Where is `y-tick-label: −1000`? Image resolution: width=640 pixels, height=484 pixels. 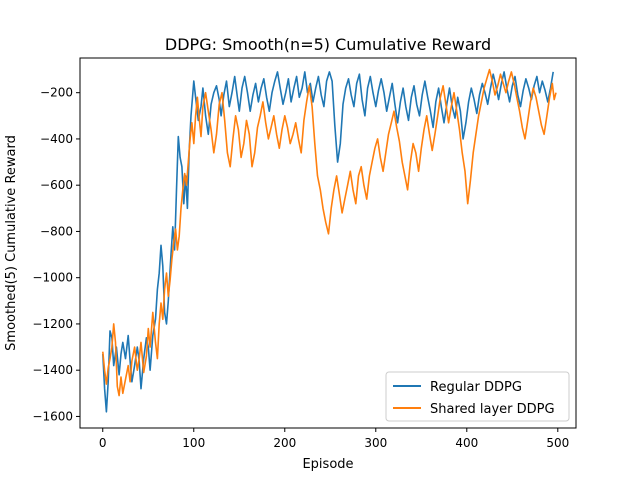 y-tick-label: −1000 is located at coordinates (52, 278).